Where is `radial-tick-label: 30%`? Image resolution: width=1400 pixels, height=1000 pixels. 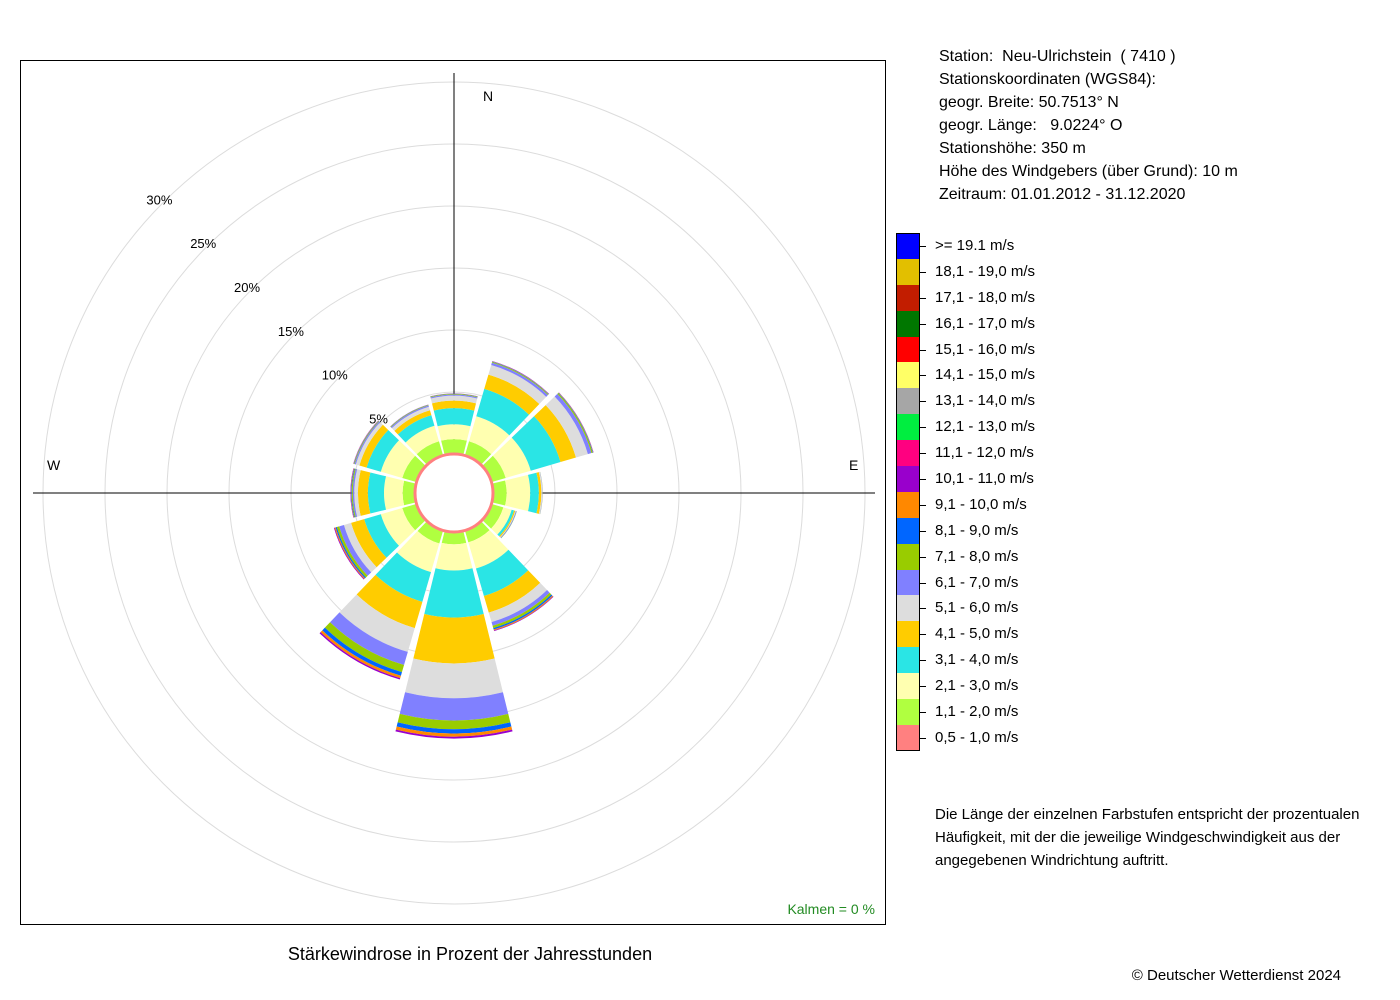 radial-tick-label: 30% is located at coordinates (159, 199).